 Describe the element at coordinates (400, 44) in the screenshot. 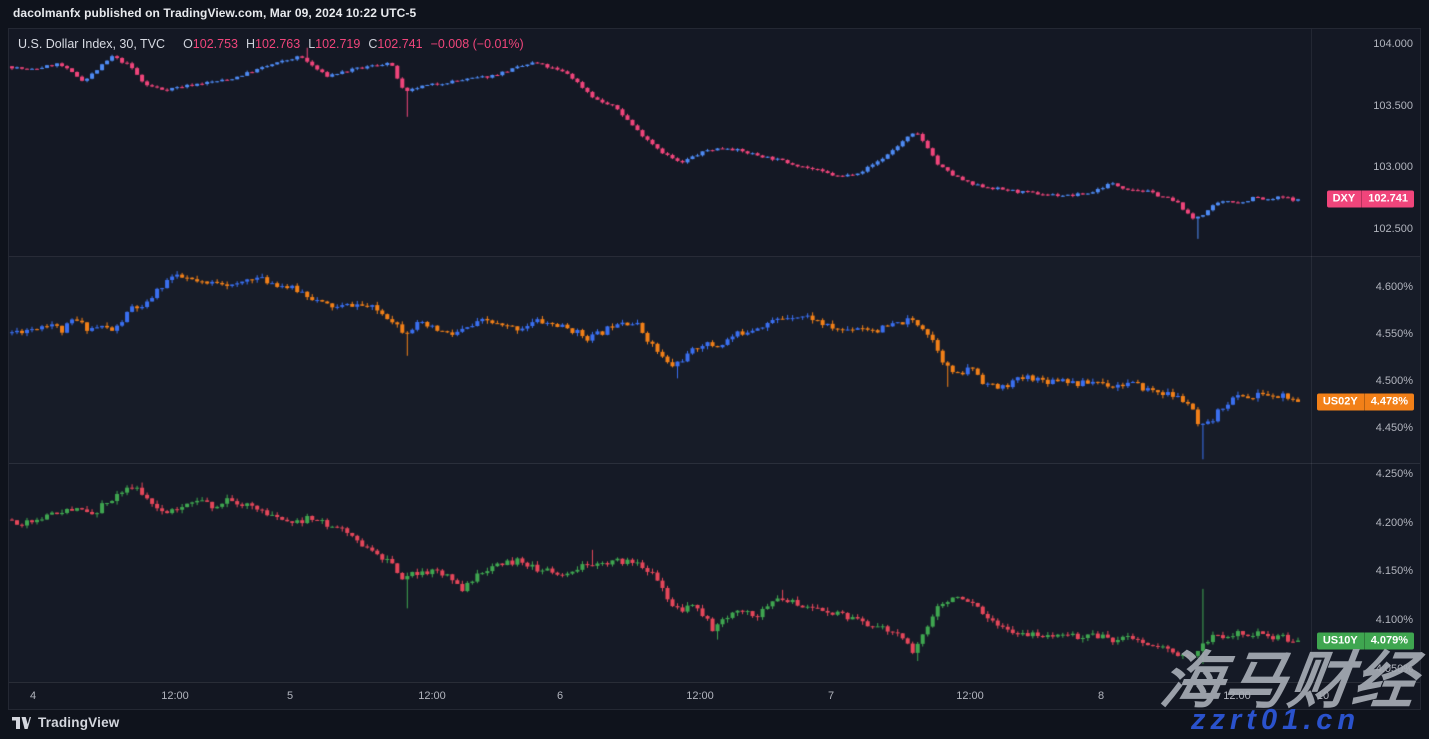

I see `legend-close-value: 102.741` at that location.